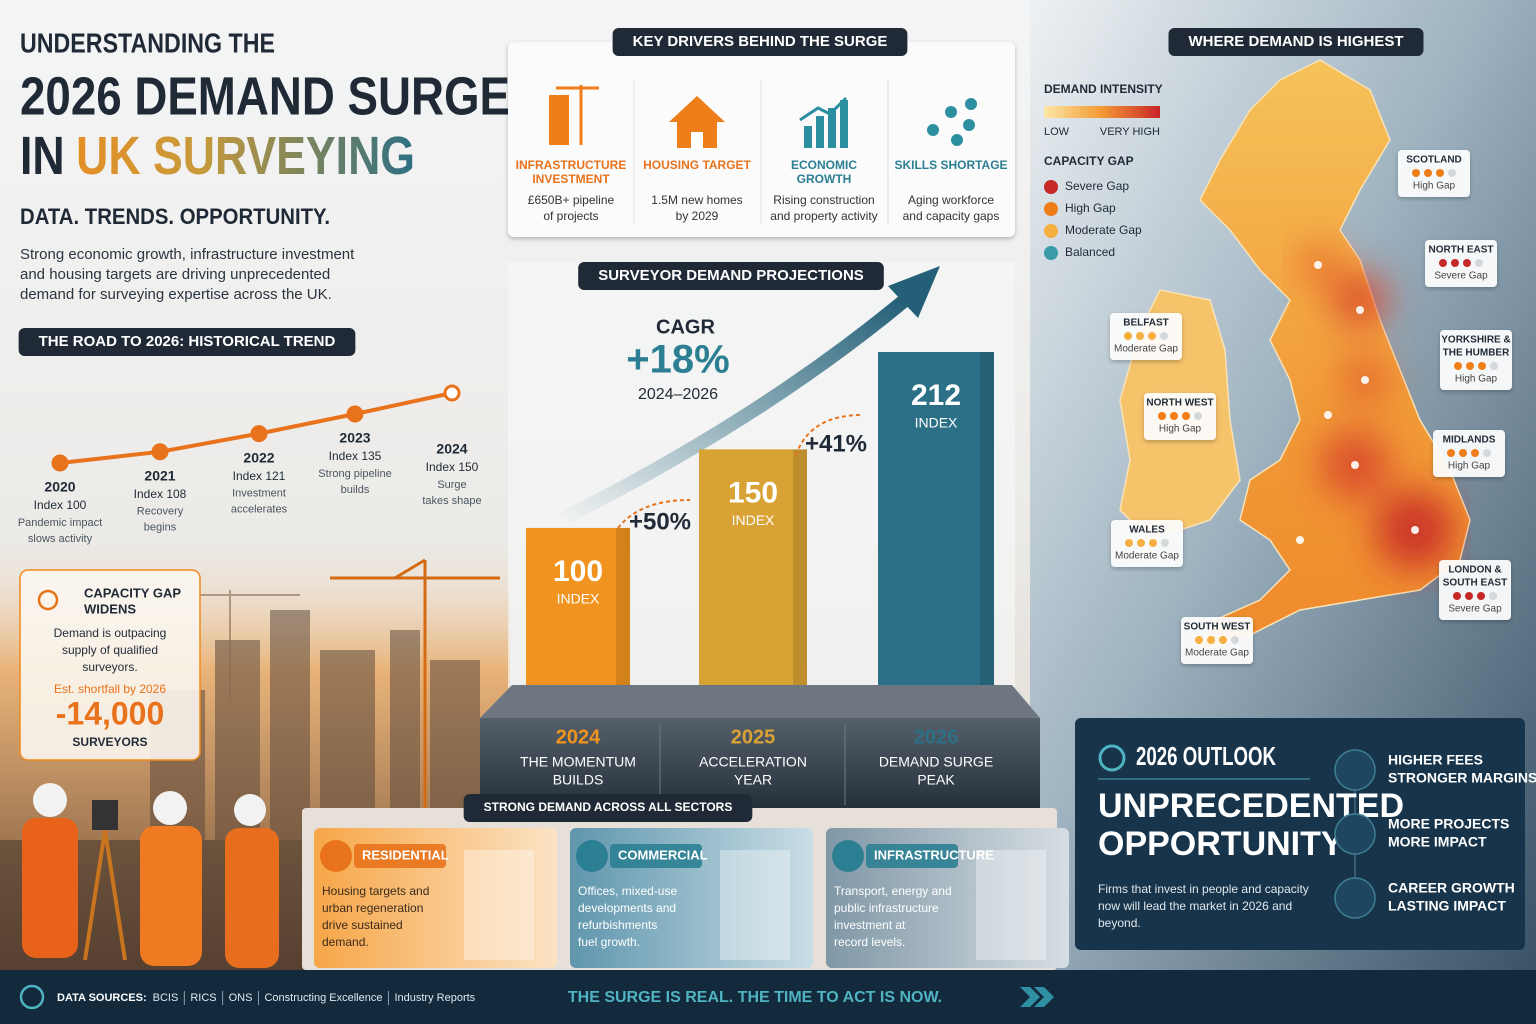 The height and width of the screenshot is (1024, 1536). I want to click on bar-caption: ACCELERATION, so click(753, 762).